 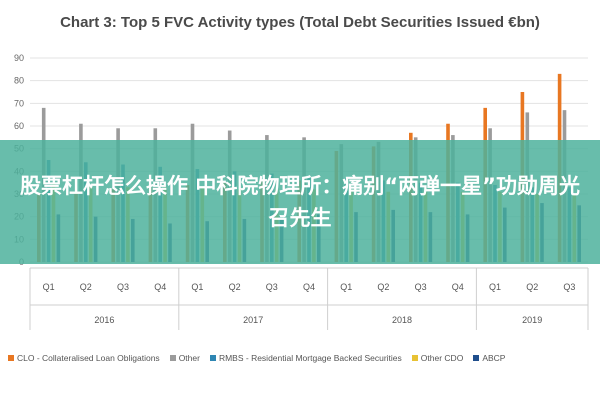 I want to click on legend-label: Other CDO, so click(x=442, y=358).